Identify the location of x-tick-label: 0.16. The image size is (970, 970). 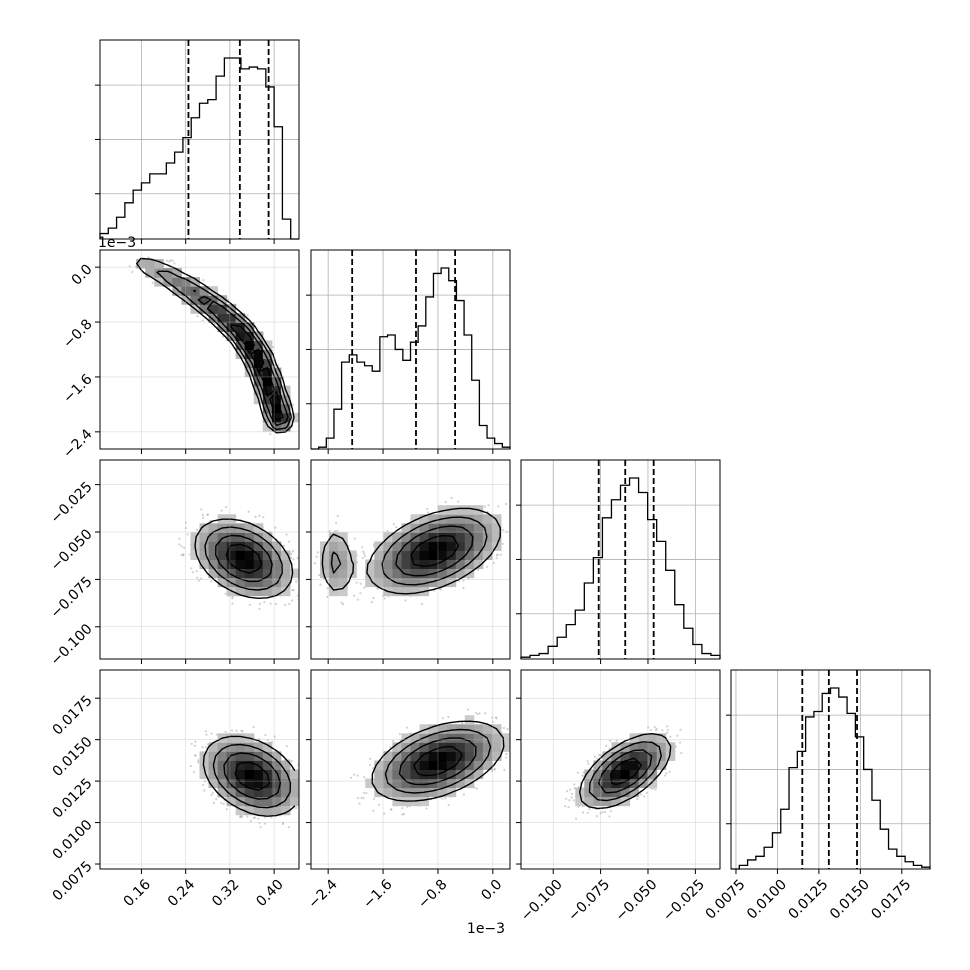
(137, 893).